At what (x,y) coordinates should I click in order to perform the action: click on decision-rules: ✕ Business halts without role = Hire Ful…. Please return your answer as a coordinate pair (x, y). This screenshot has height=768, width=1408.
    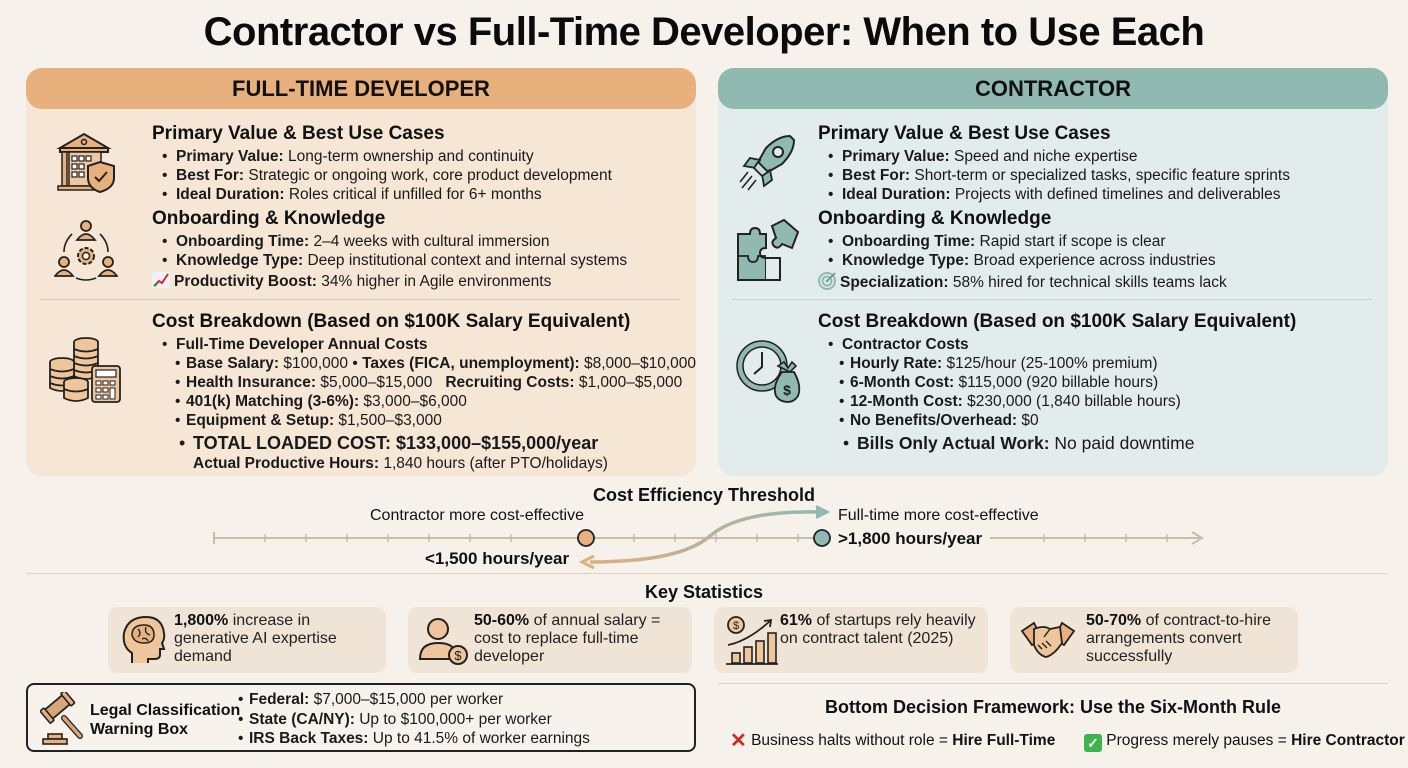
    Looking at the image, I should click on (1067, 740).